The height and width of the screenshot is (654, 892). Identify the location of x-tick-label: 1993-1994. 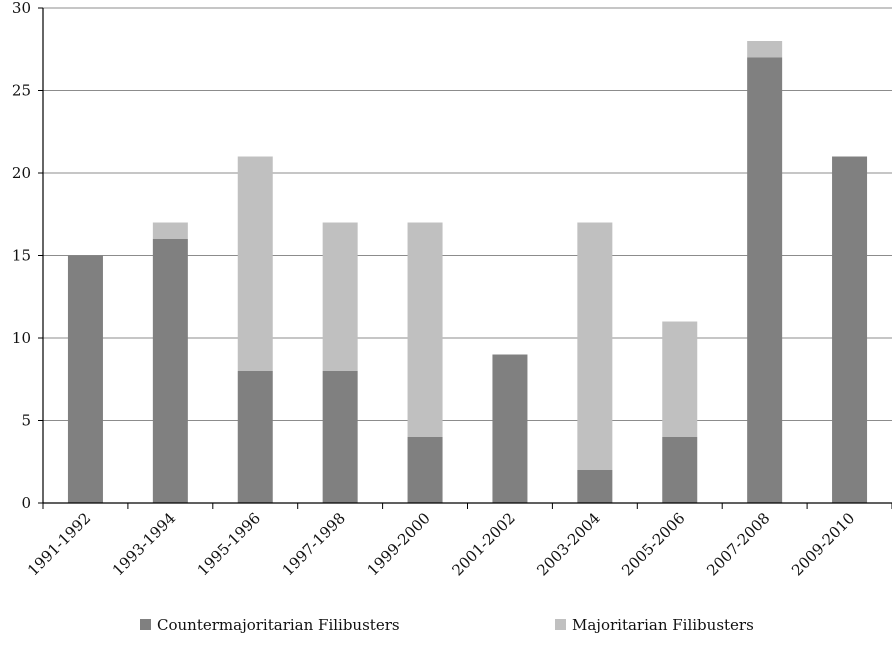
(144, 544).